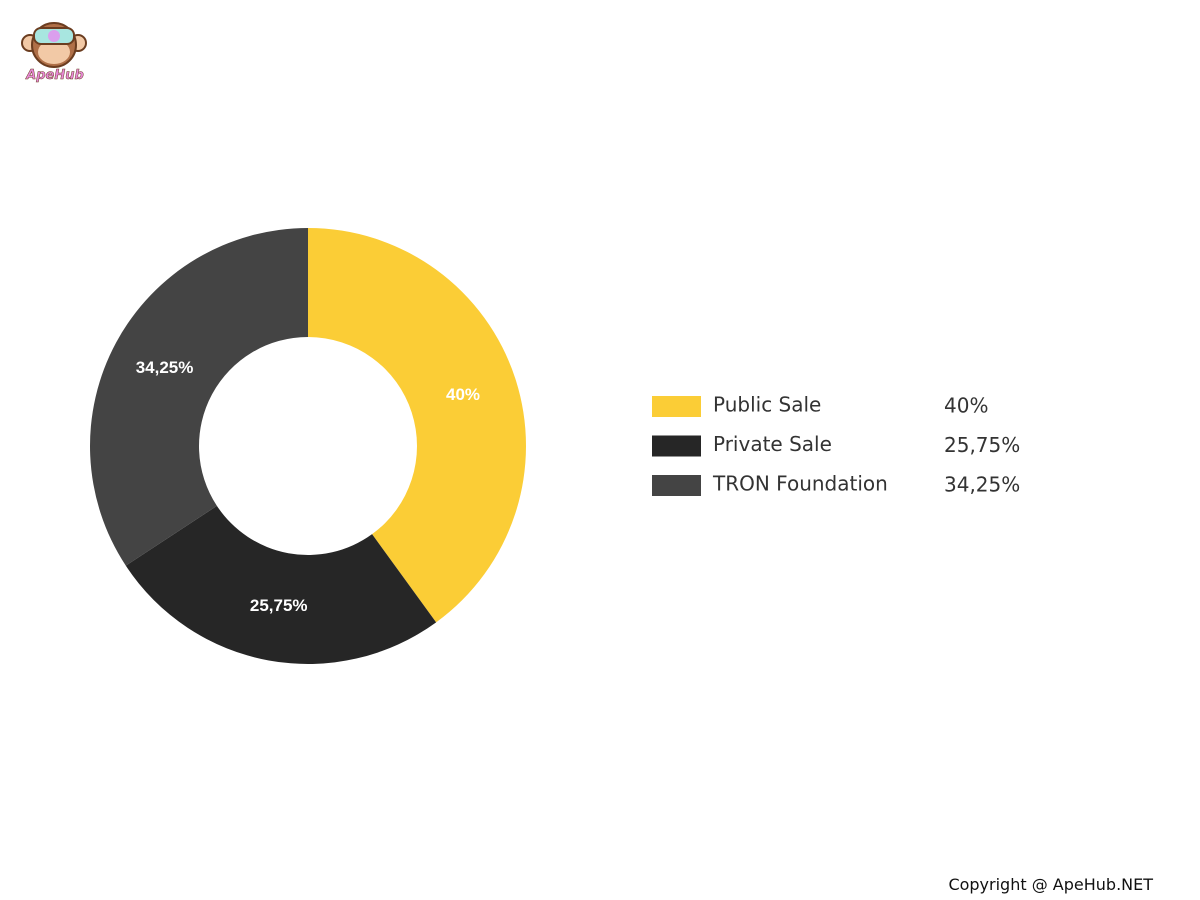 The height and width of the screenshot is (900, 1200). I want to click on legend-label: Public Sale, so click(767, 405).